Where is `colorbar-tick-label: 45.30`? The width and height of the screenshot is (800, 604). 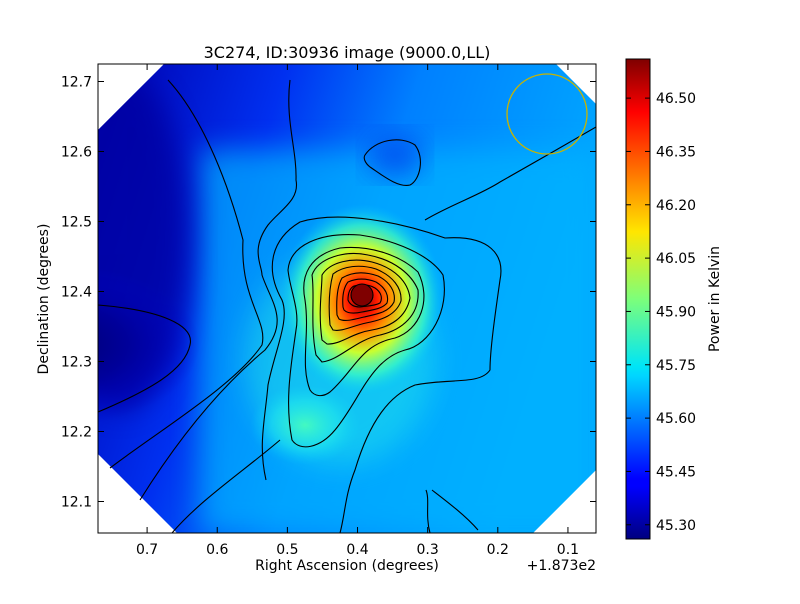 colorbar-tick-label: 45.30 is located at coordinates (676, 526).